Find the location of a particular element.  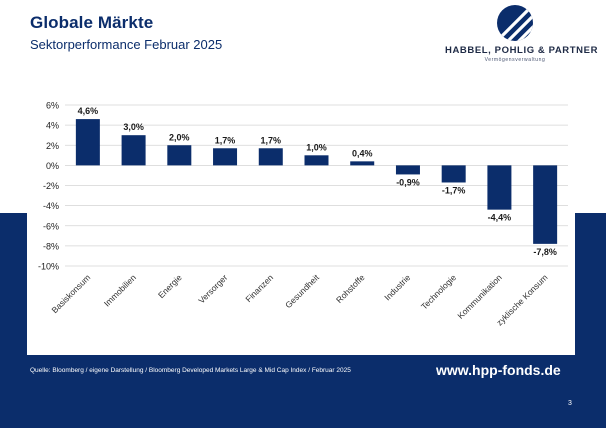

data-label: -7,8% is located at coordinates (545, 252).